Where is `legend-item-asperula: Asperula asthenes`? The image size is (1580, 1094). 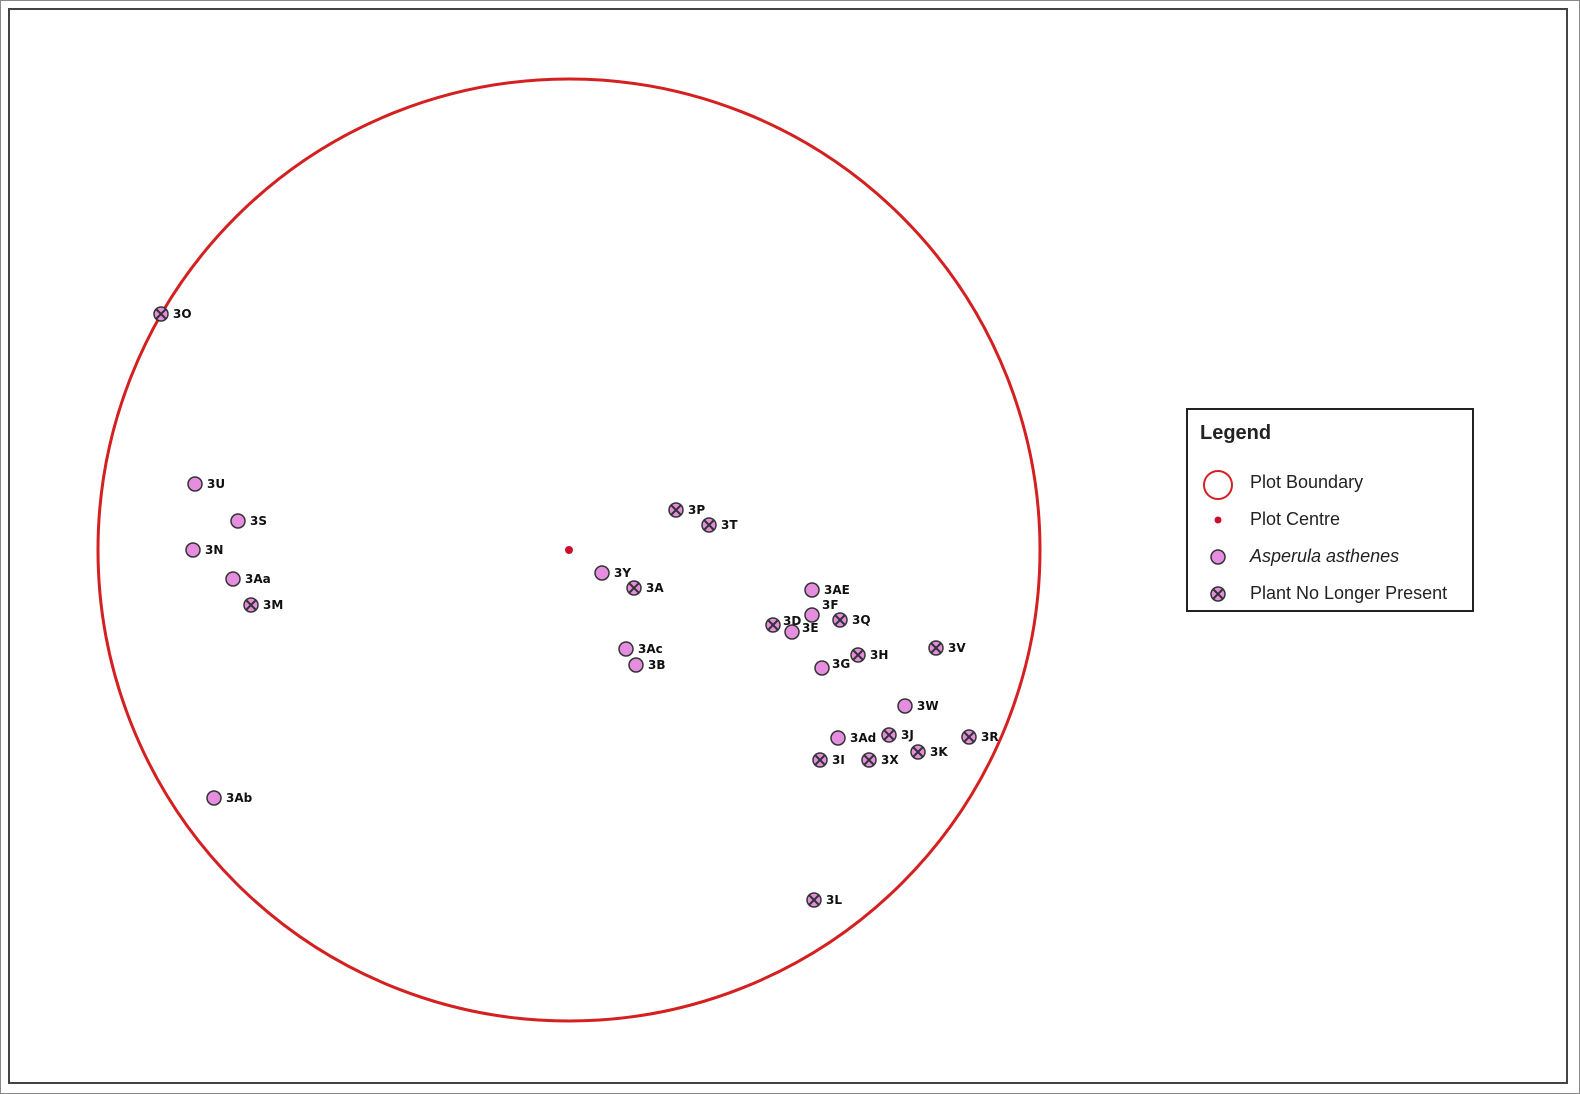
legend-item-asperula: Asperula asthenes is located at coordinates (1330, 557).